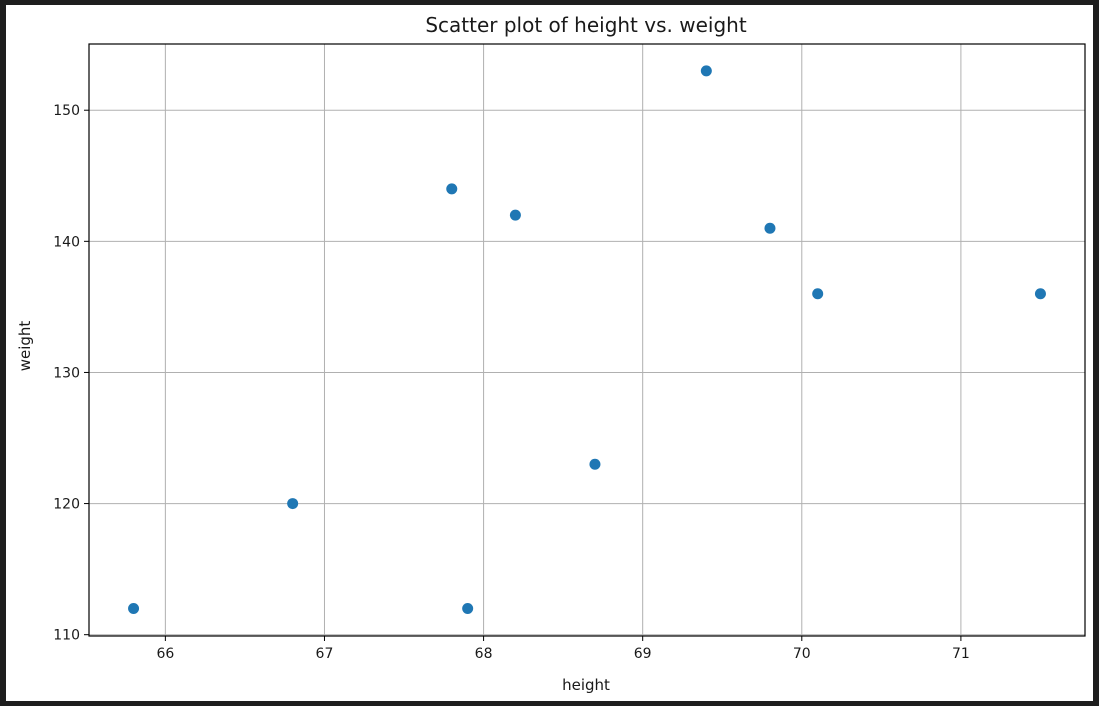 The height and width of the screenshot is (706, 1099). What do you see at coordinates (66, 636) in the screenshot?
I see `y-tick-label: 110` at bounding box center [66, 636].